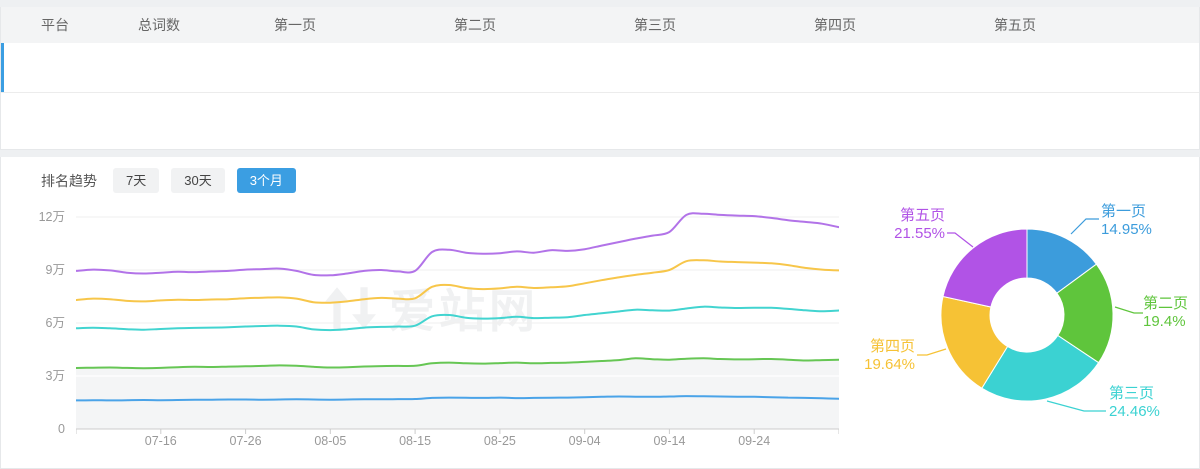  What do you see at coordinates (1015, 25) in the screenshot?
I see `col-header-page5: 第五页` at bounding box center [1015, 25].